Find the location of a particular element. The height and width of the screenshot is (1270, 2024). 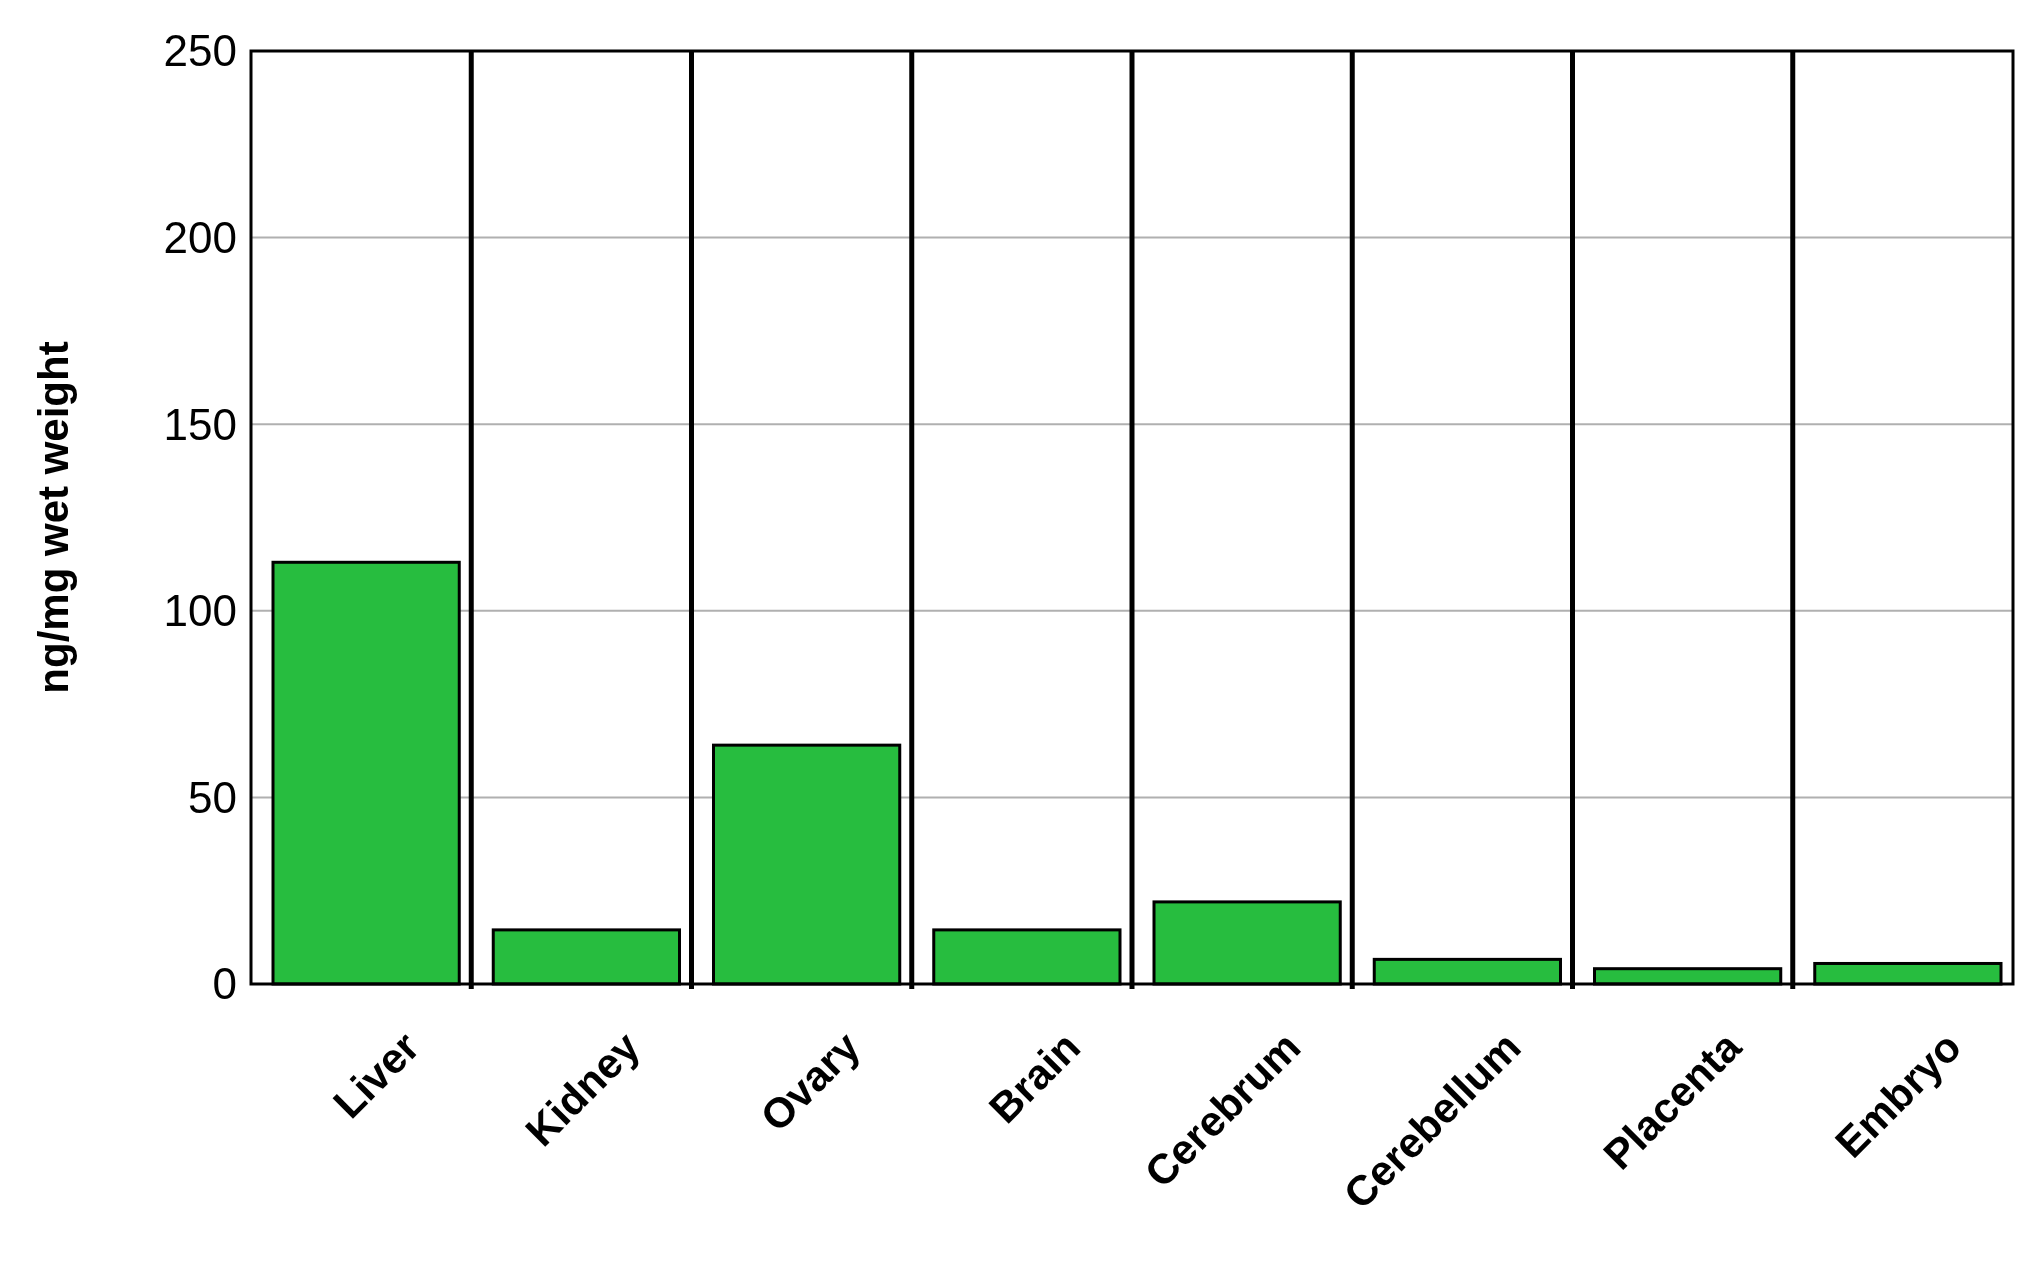

y-tick-label: 100 is located at coordinates (200, 611).